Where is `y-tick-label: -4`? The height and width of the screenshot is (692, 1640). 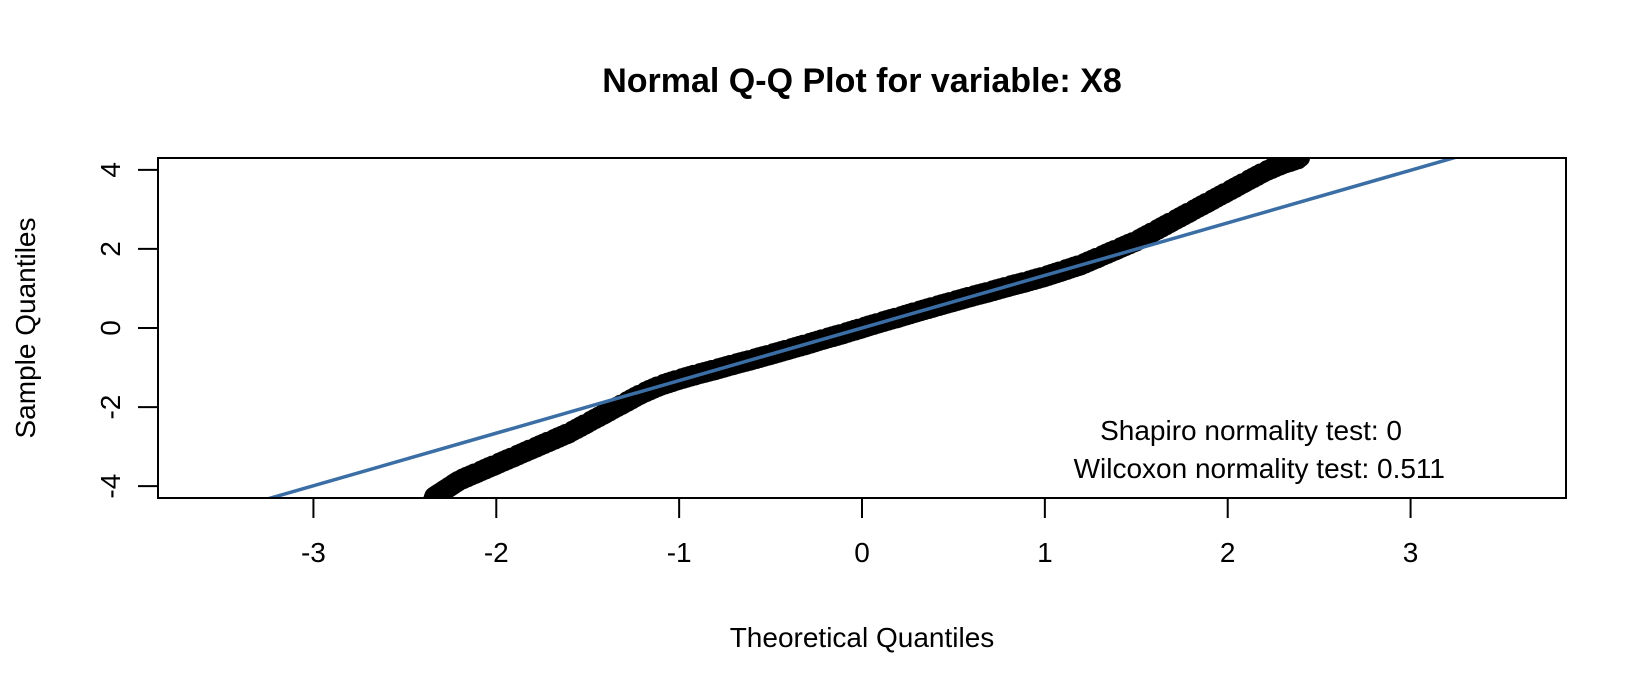 y-tick-label: -4 is located at coordinates (110, 486).